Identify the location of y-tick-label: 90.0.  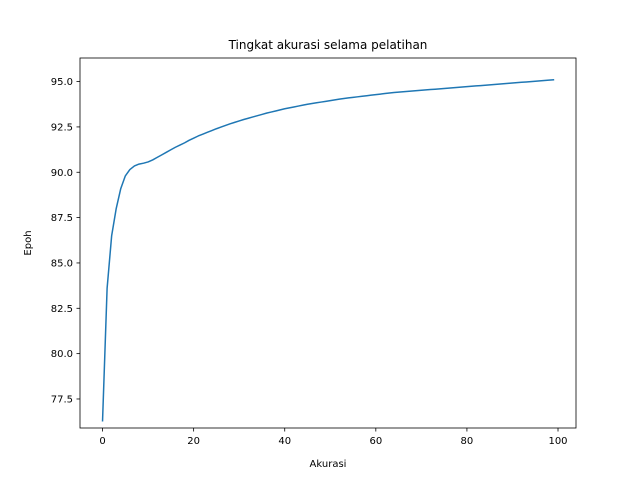
(62, 173).